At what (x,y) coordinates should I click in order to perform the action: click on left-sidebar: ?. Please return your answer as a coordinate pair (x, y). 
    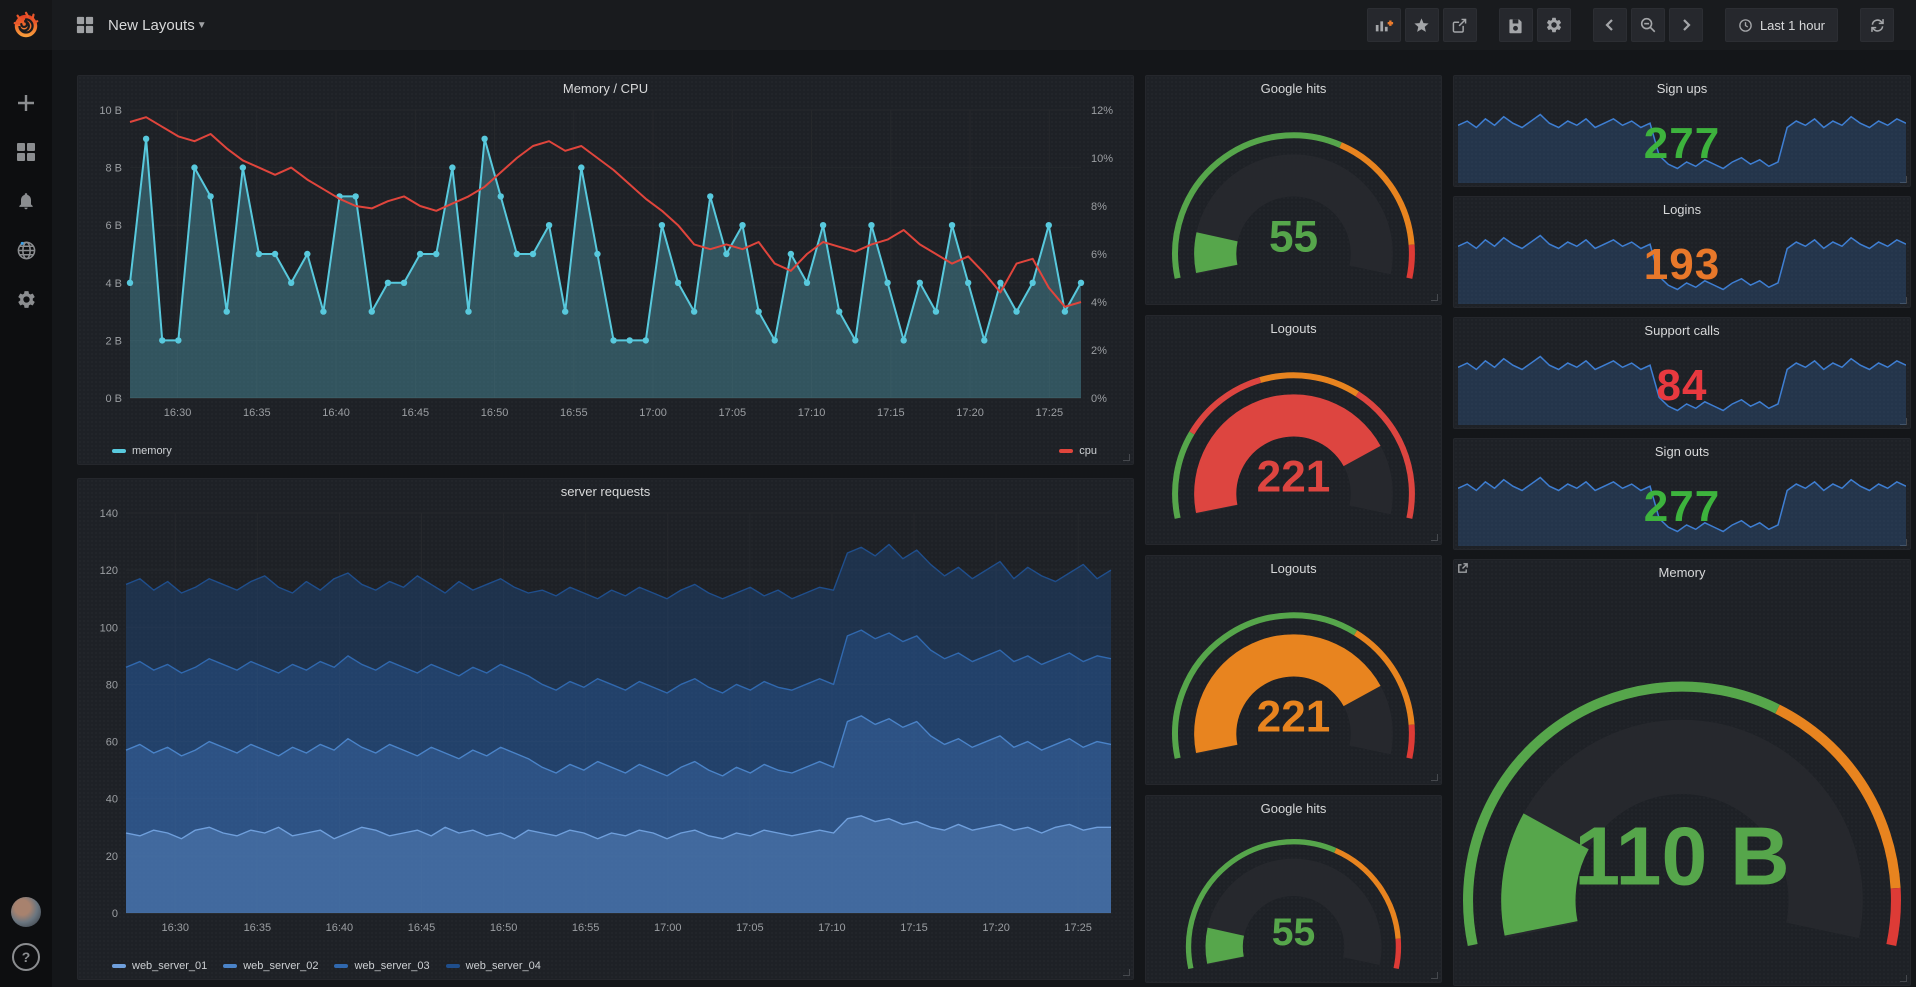
    Looking at the image, I should click on (26, 518).